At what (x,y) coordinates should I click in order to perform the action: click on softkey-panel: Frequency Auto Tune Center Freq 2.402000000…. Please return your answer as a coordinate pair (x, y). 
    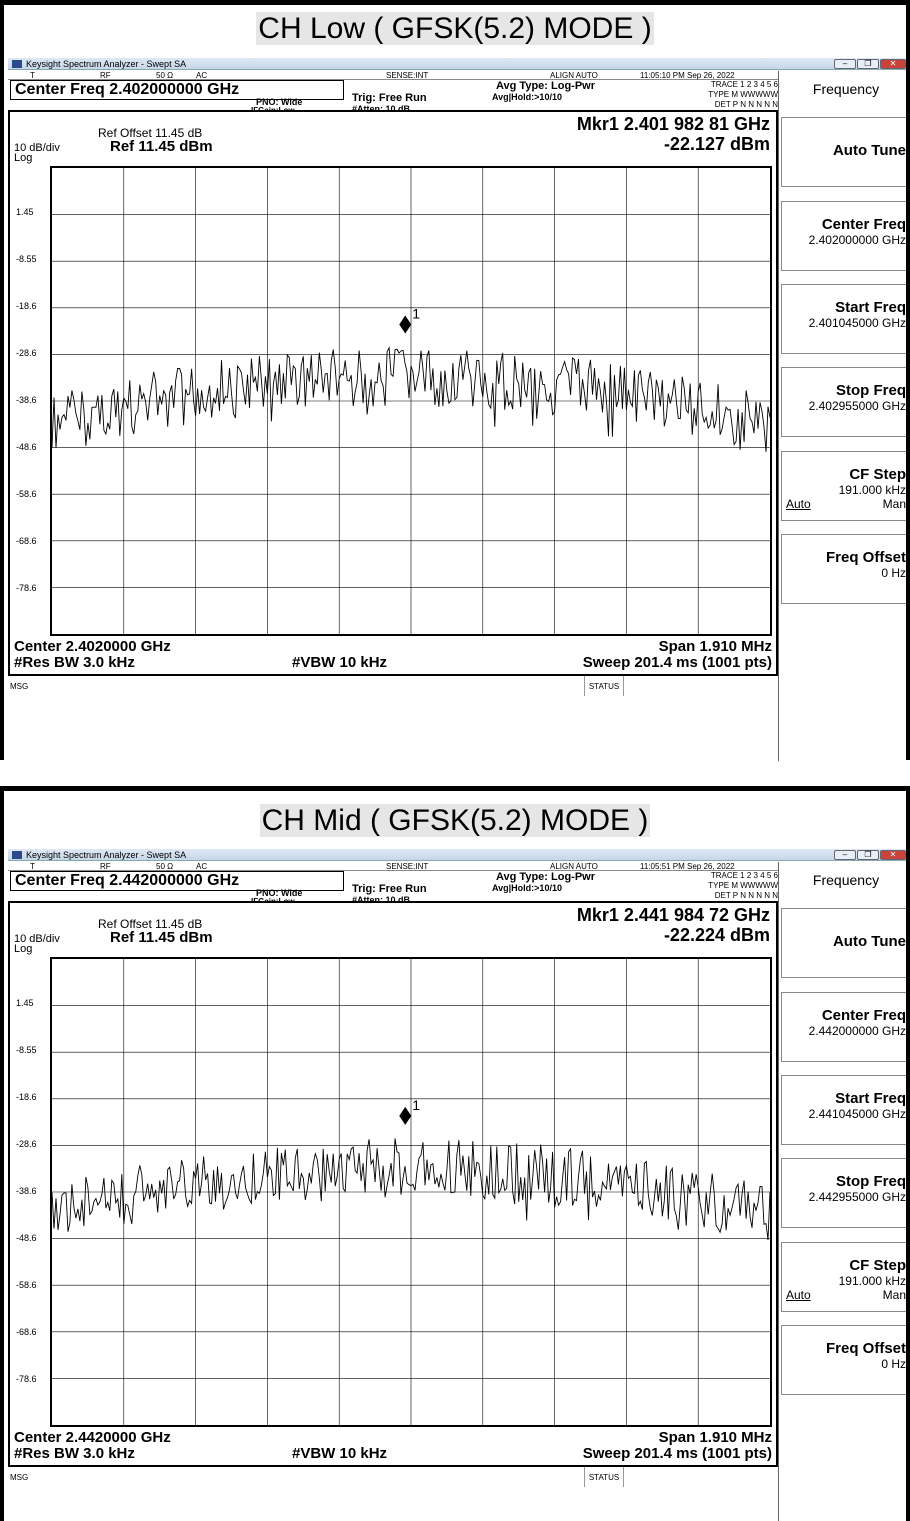
    Looking at the image, I should click on (844, 416).